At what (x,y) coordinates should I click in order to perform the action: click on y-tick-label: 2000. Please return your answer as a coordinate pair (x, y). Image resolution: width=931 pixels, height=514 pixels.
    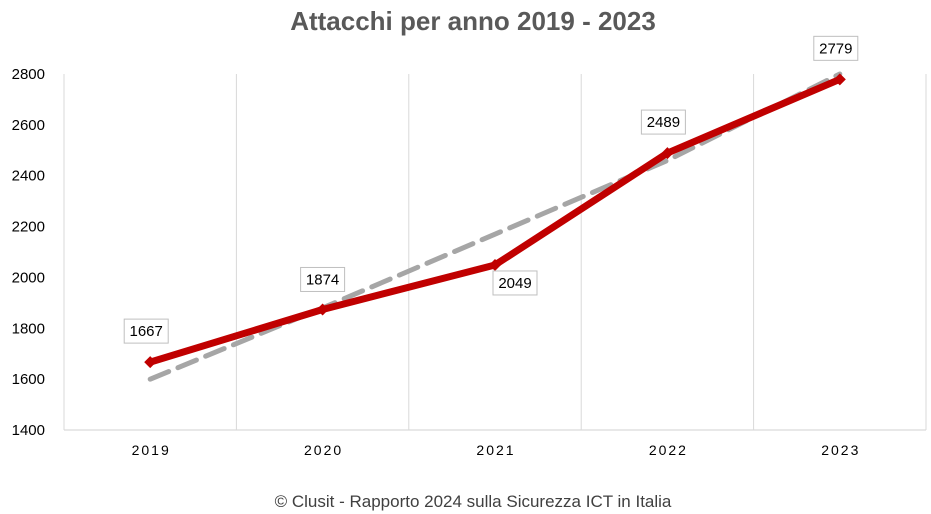
    Looking at the image, I should click on (28, 277).